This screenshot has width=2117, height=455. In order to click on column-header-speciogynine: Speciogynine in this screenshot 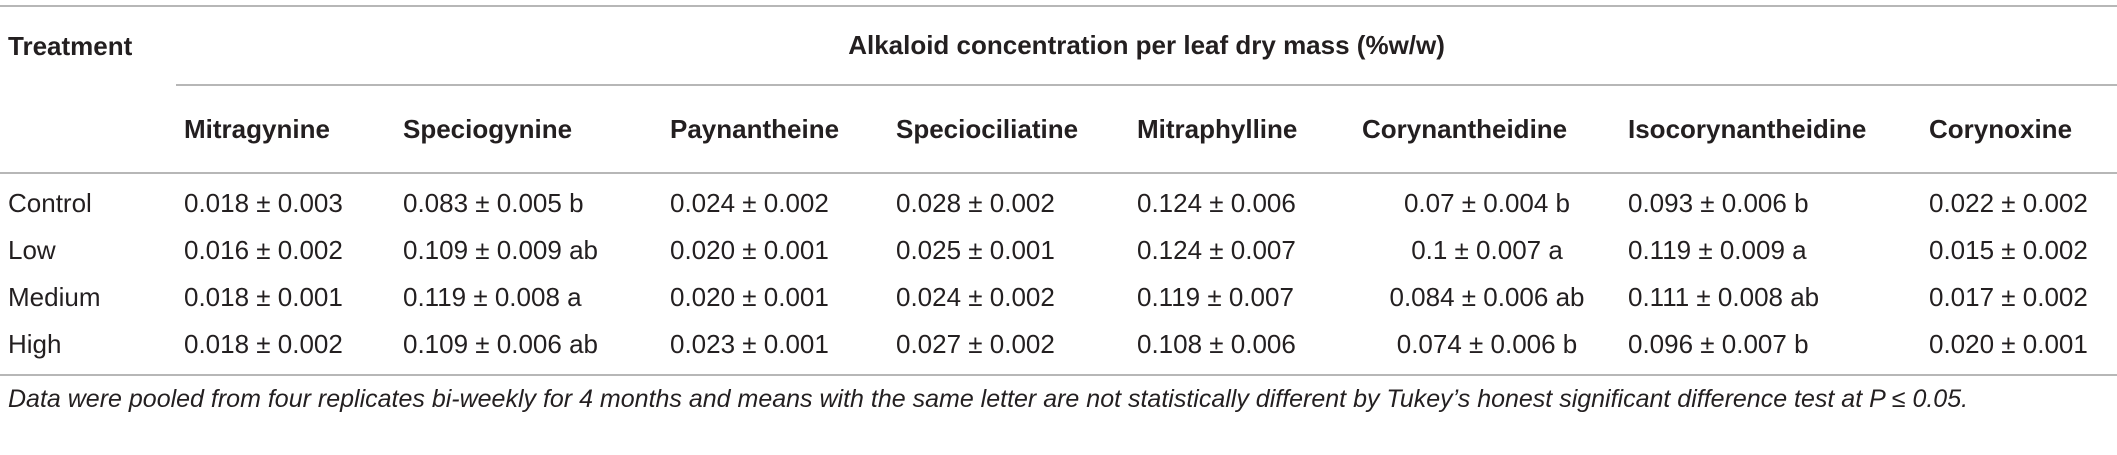, I will do `click(528, 129)`.